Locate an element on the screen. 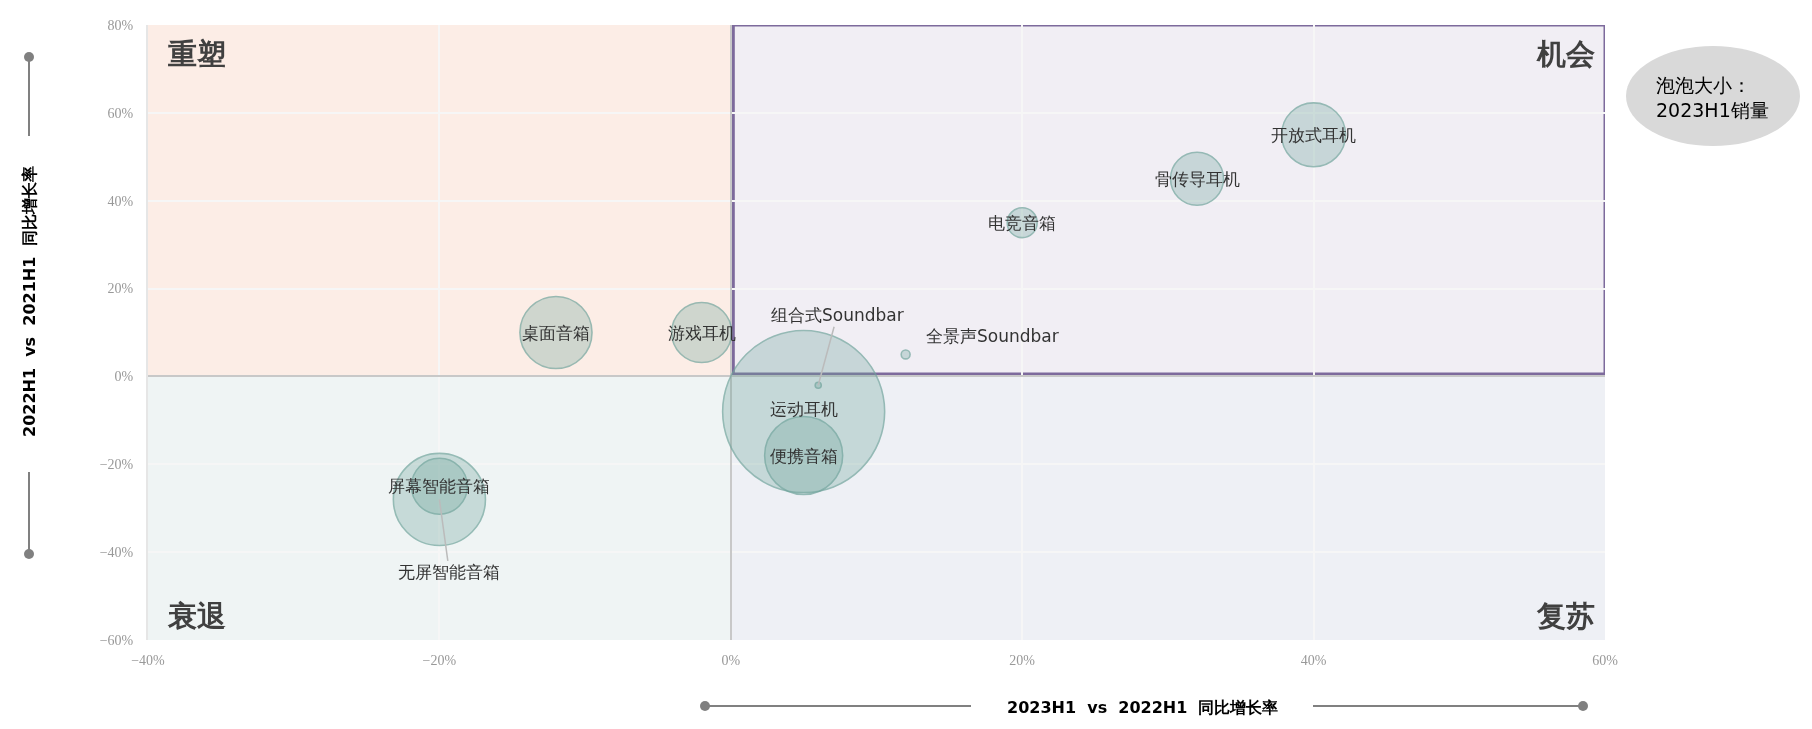 This screenshot has width=1812, height=729. x-tick-label: 0% is located at coordinates (731, 660).